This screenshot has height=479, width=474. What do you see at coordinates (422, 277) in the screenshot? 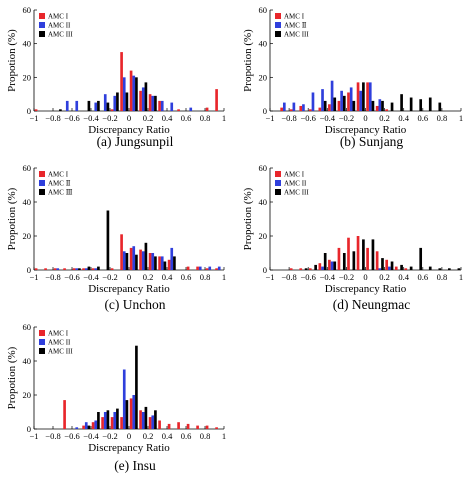
I see `x-tick-label: 0.6` at bounding box center [422, 277].